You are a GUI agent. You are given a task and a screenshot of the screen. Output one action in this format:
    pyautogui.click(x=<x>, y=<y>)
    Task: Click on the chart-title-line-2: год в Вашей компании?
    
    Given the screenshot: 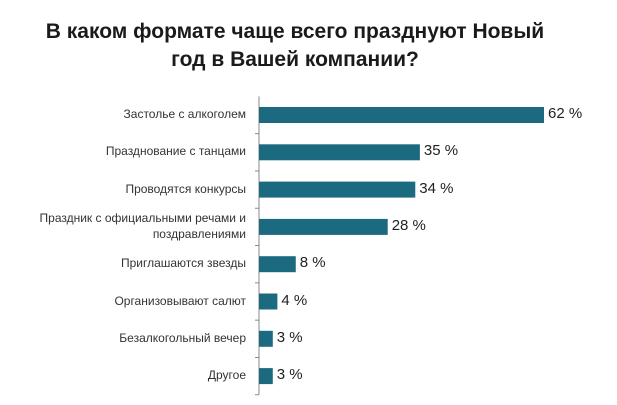 What is the action you would take?
    pyautogui.click(x=295, y=59)
    